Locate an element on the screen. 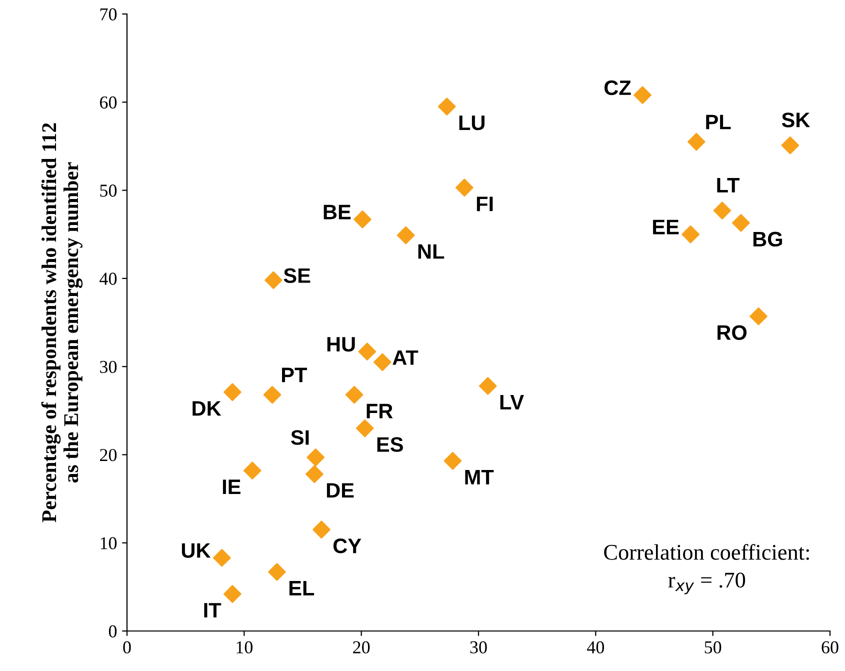  y-tick-label: 60 is located at coordinates (108, 102).